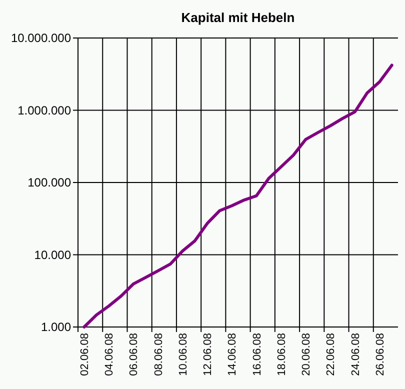 The width and height of the screenshot is (405, 389). Describe the element at coordinates (158, 354) in the screenshot. I see `x-tick-label: 08.06.08` at that location.